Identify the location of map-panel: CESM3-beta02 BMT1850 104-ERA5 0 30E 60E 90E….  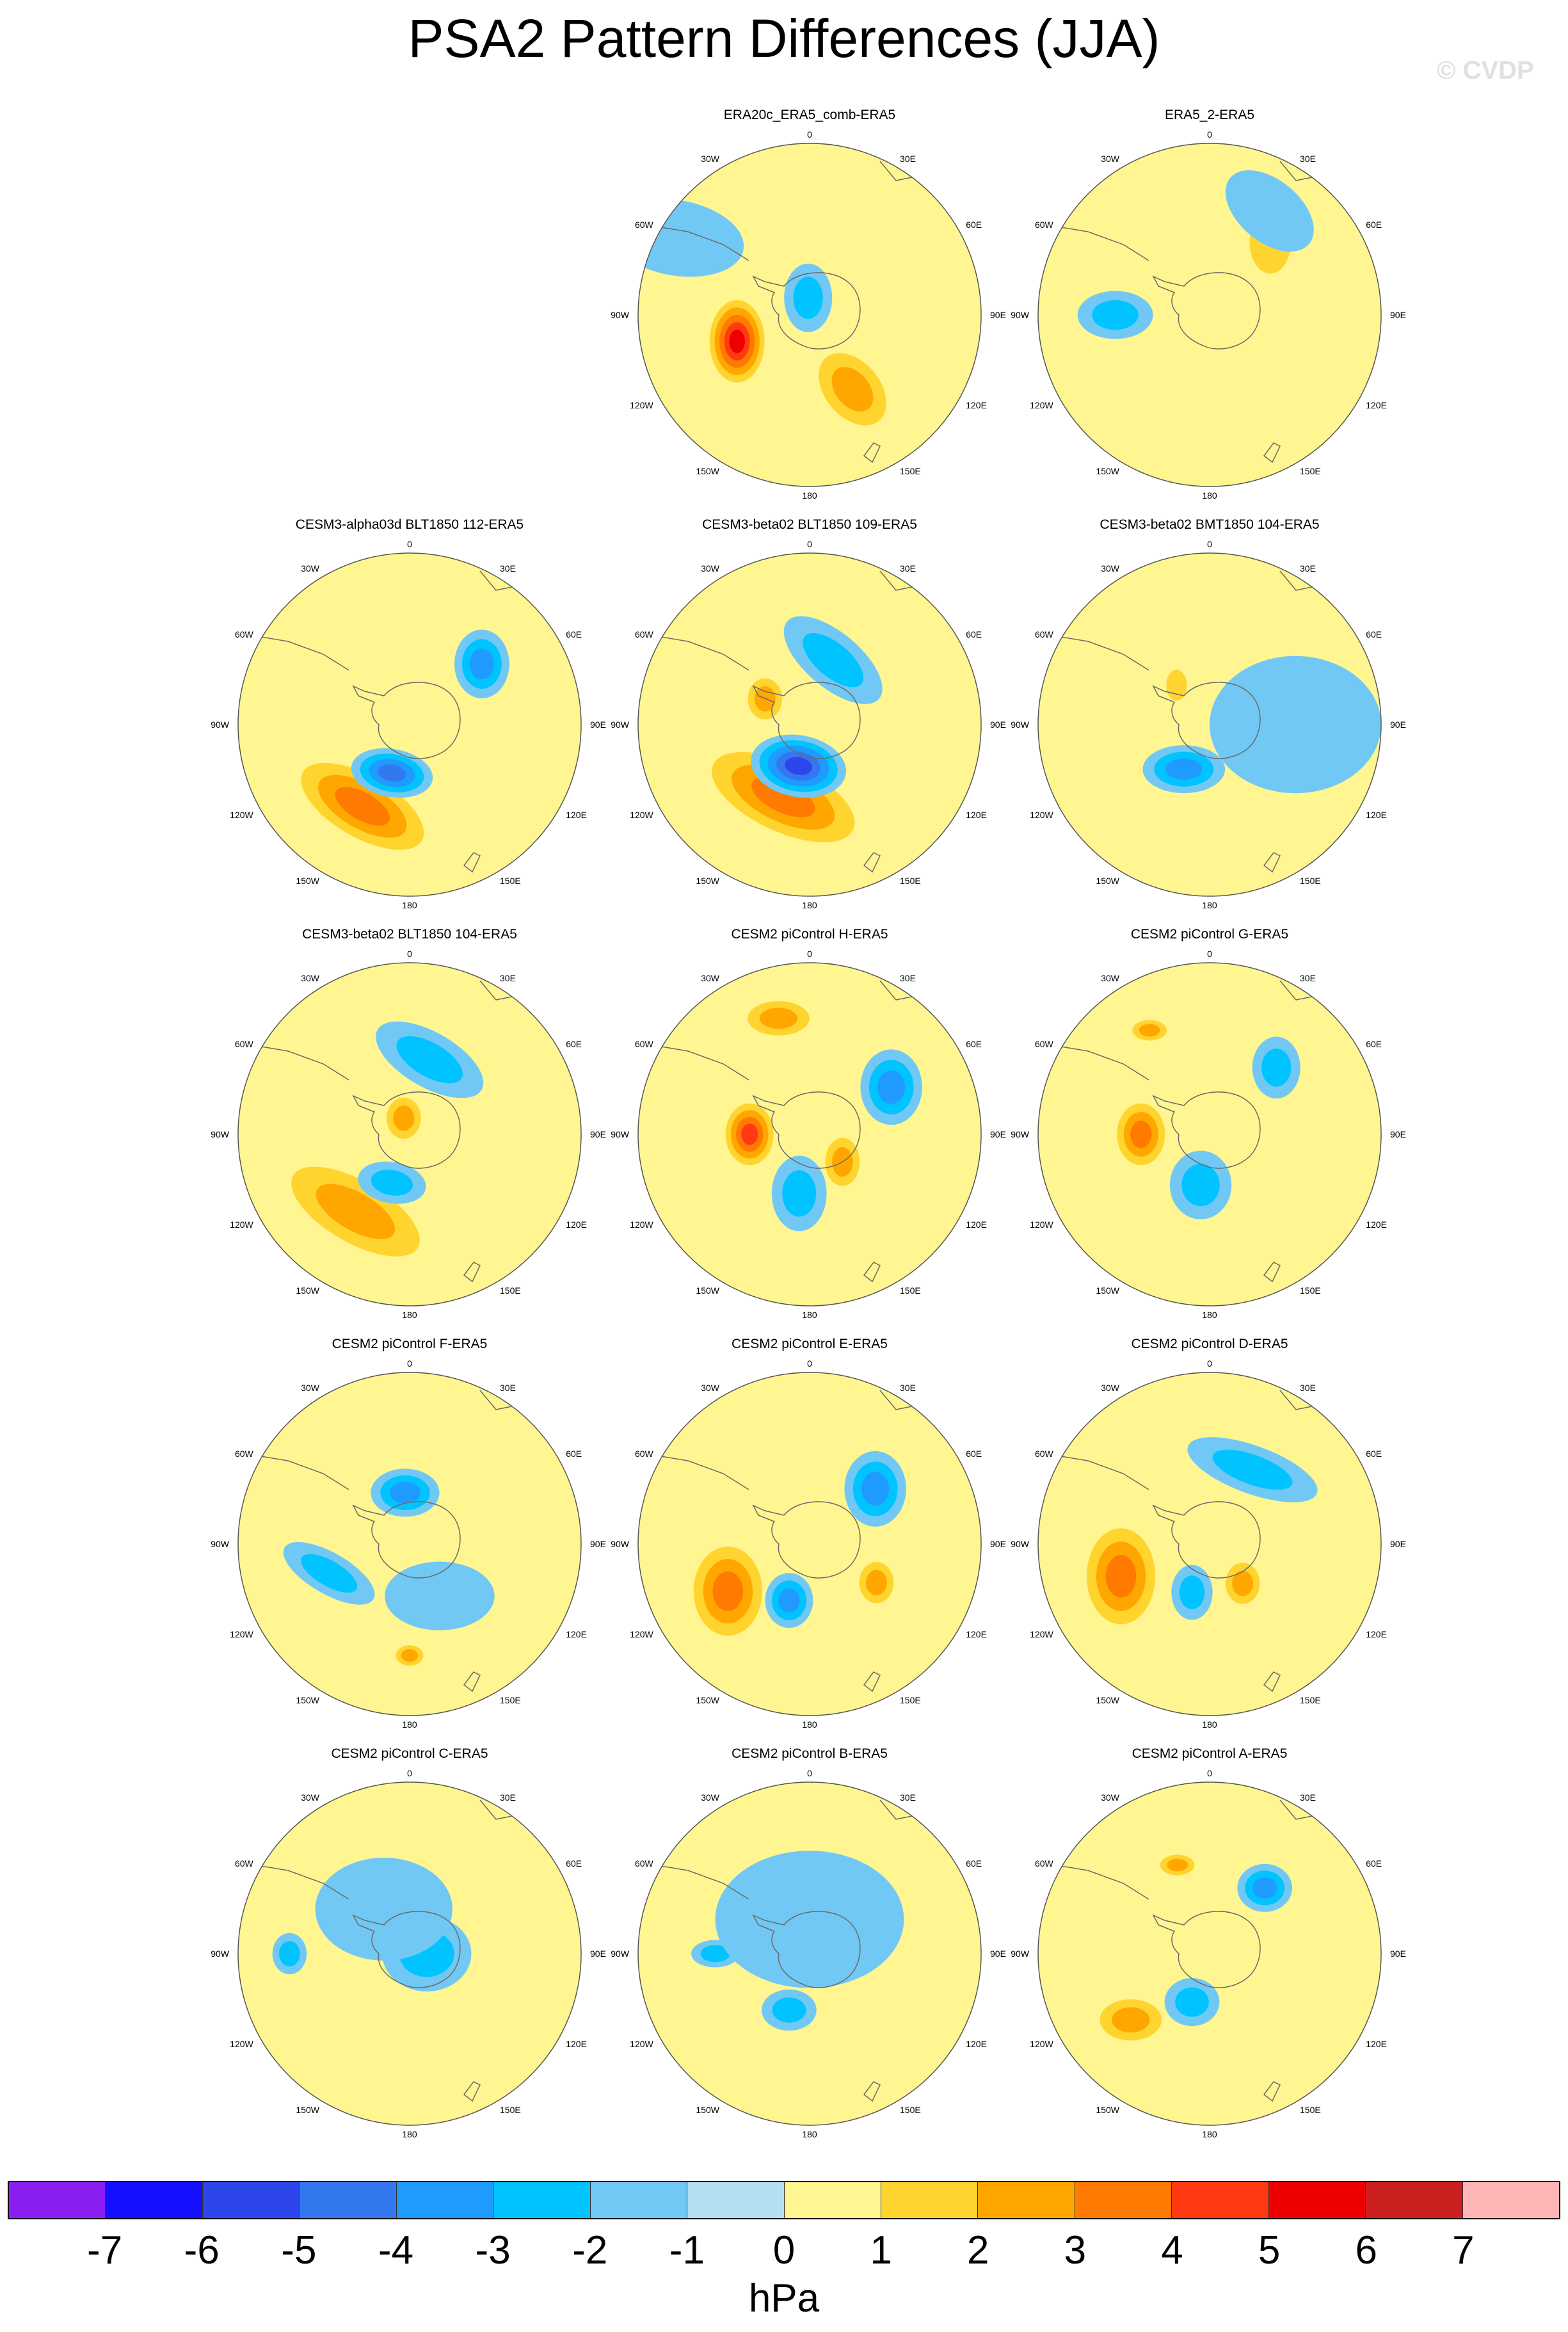
(1209, 722).